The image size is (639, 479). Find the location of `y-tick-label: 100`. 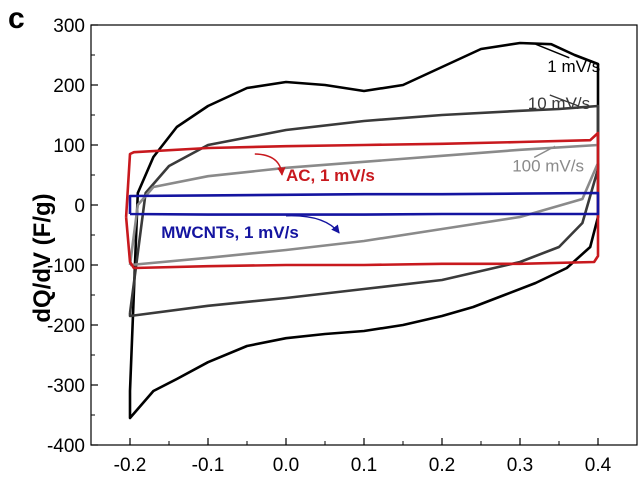

y-tick-label: 100 is located at coordinates (69, 146).